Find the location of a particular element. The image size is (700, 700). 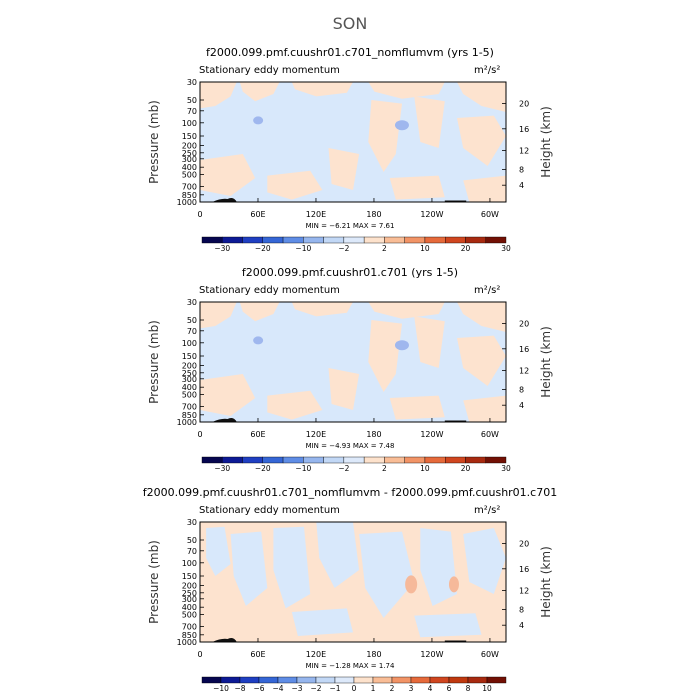

panel-1-height-axis: 20 16 12 8 4 is located at coordinates (515, 145).